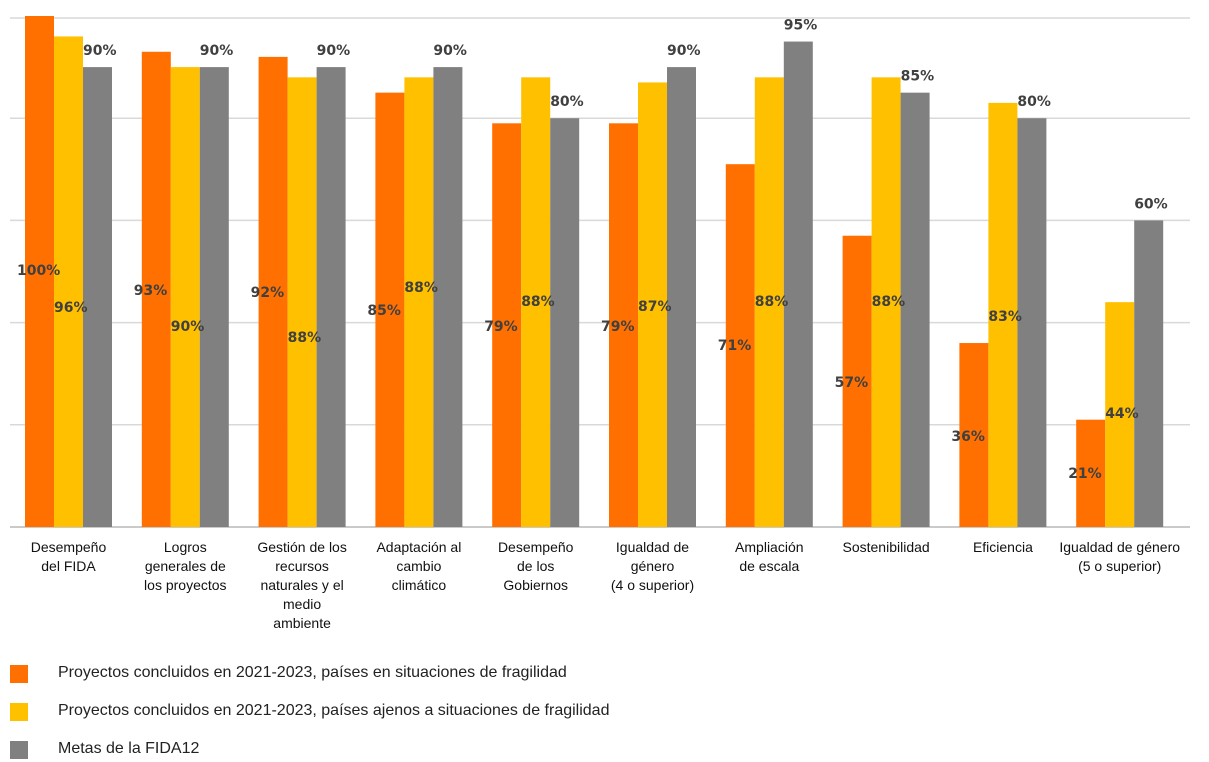  What do you see at coordinates (419, 585) in the screenshot?
I see `category-label-line: climático` at bounding box center [419, 585].